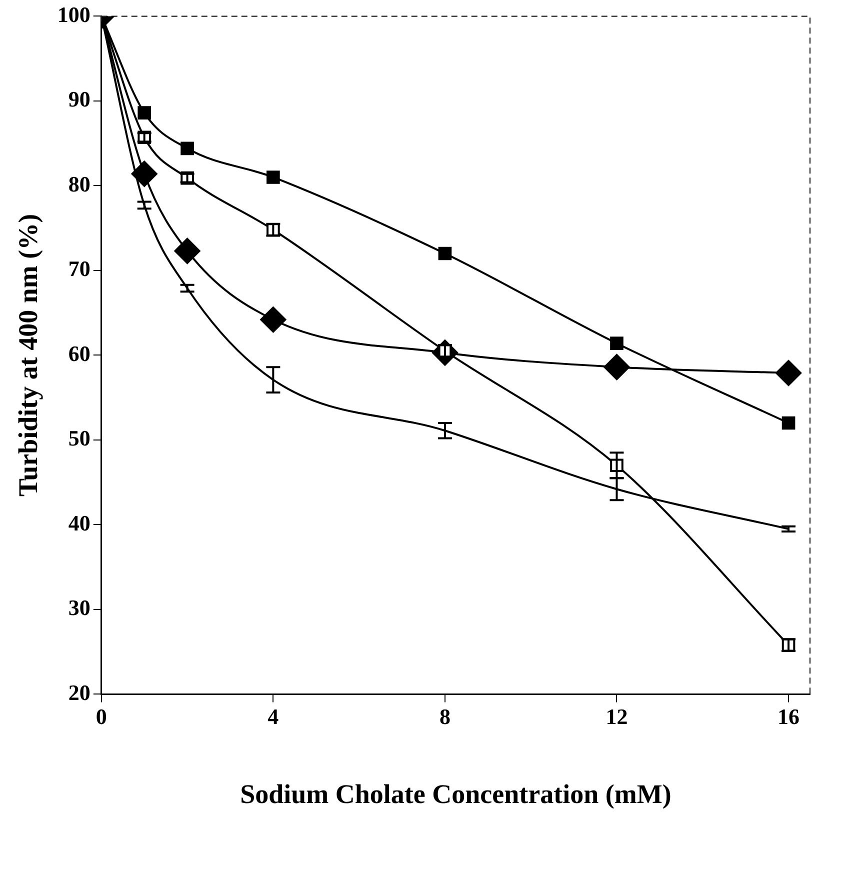  What do you see at coordinates (617, 717) in the screenshot?
I see `x-tick-label: 12` at bounding box center [617, 717].